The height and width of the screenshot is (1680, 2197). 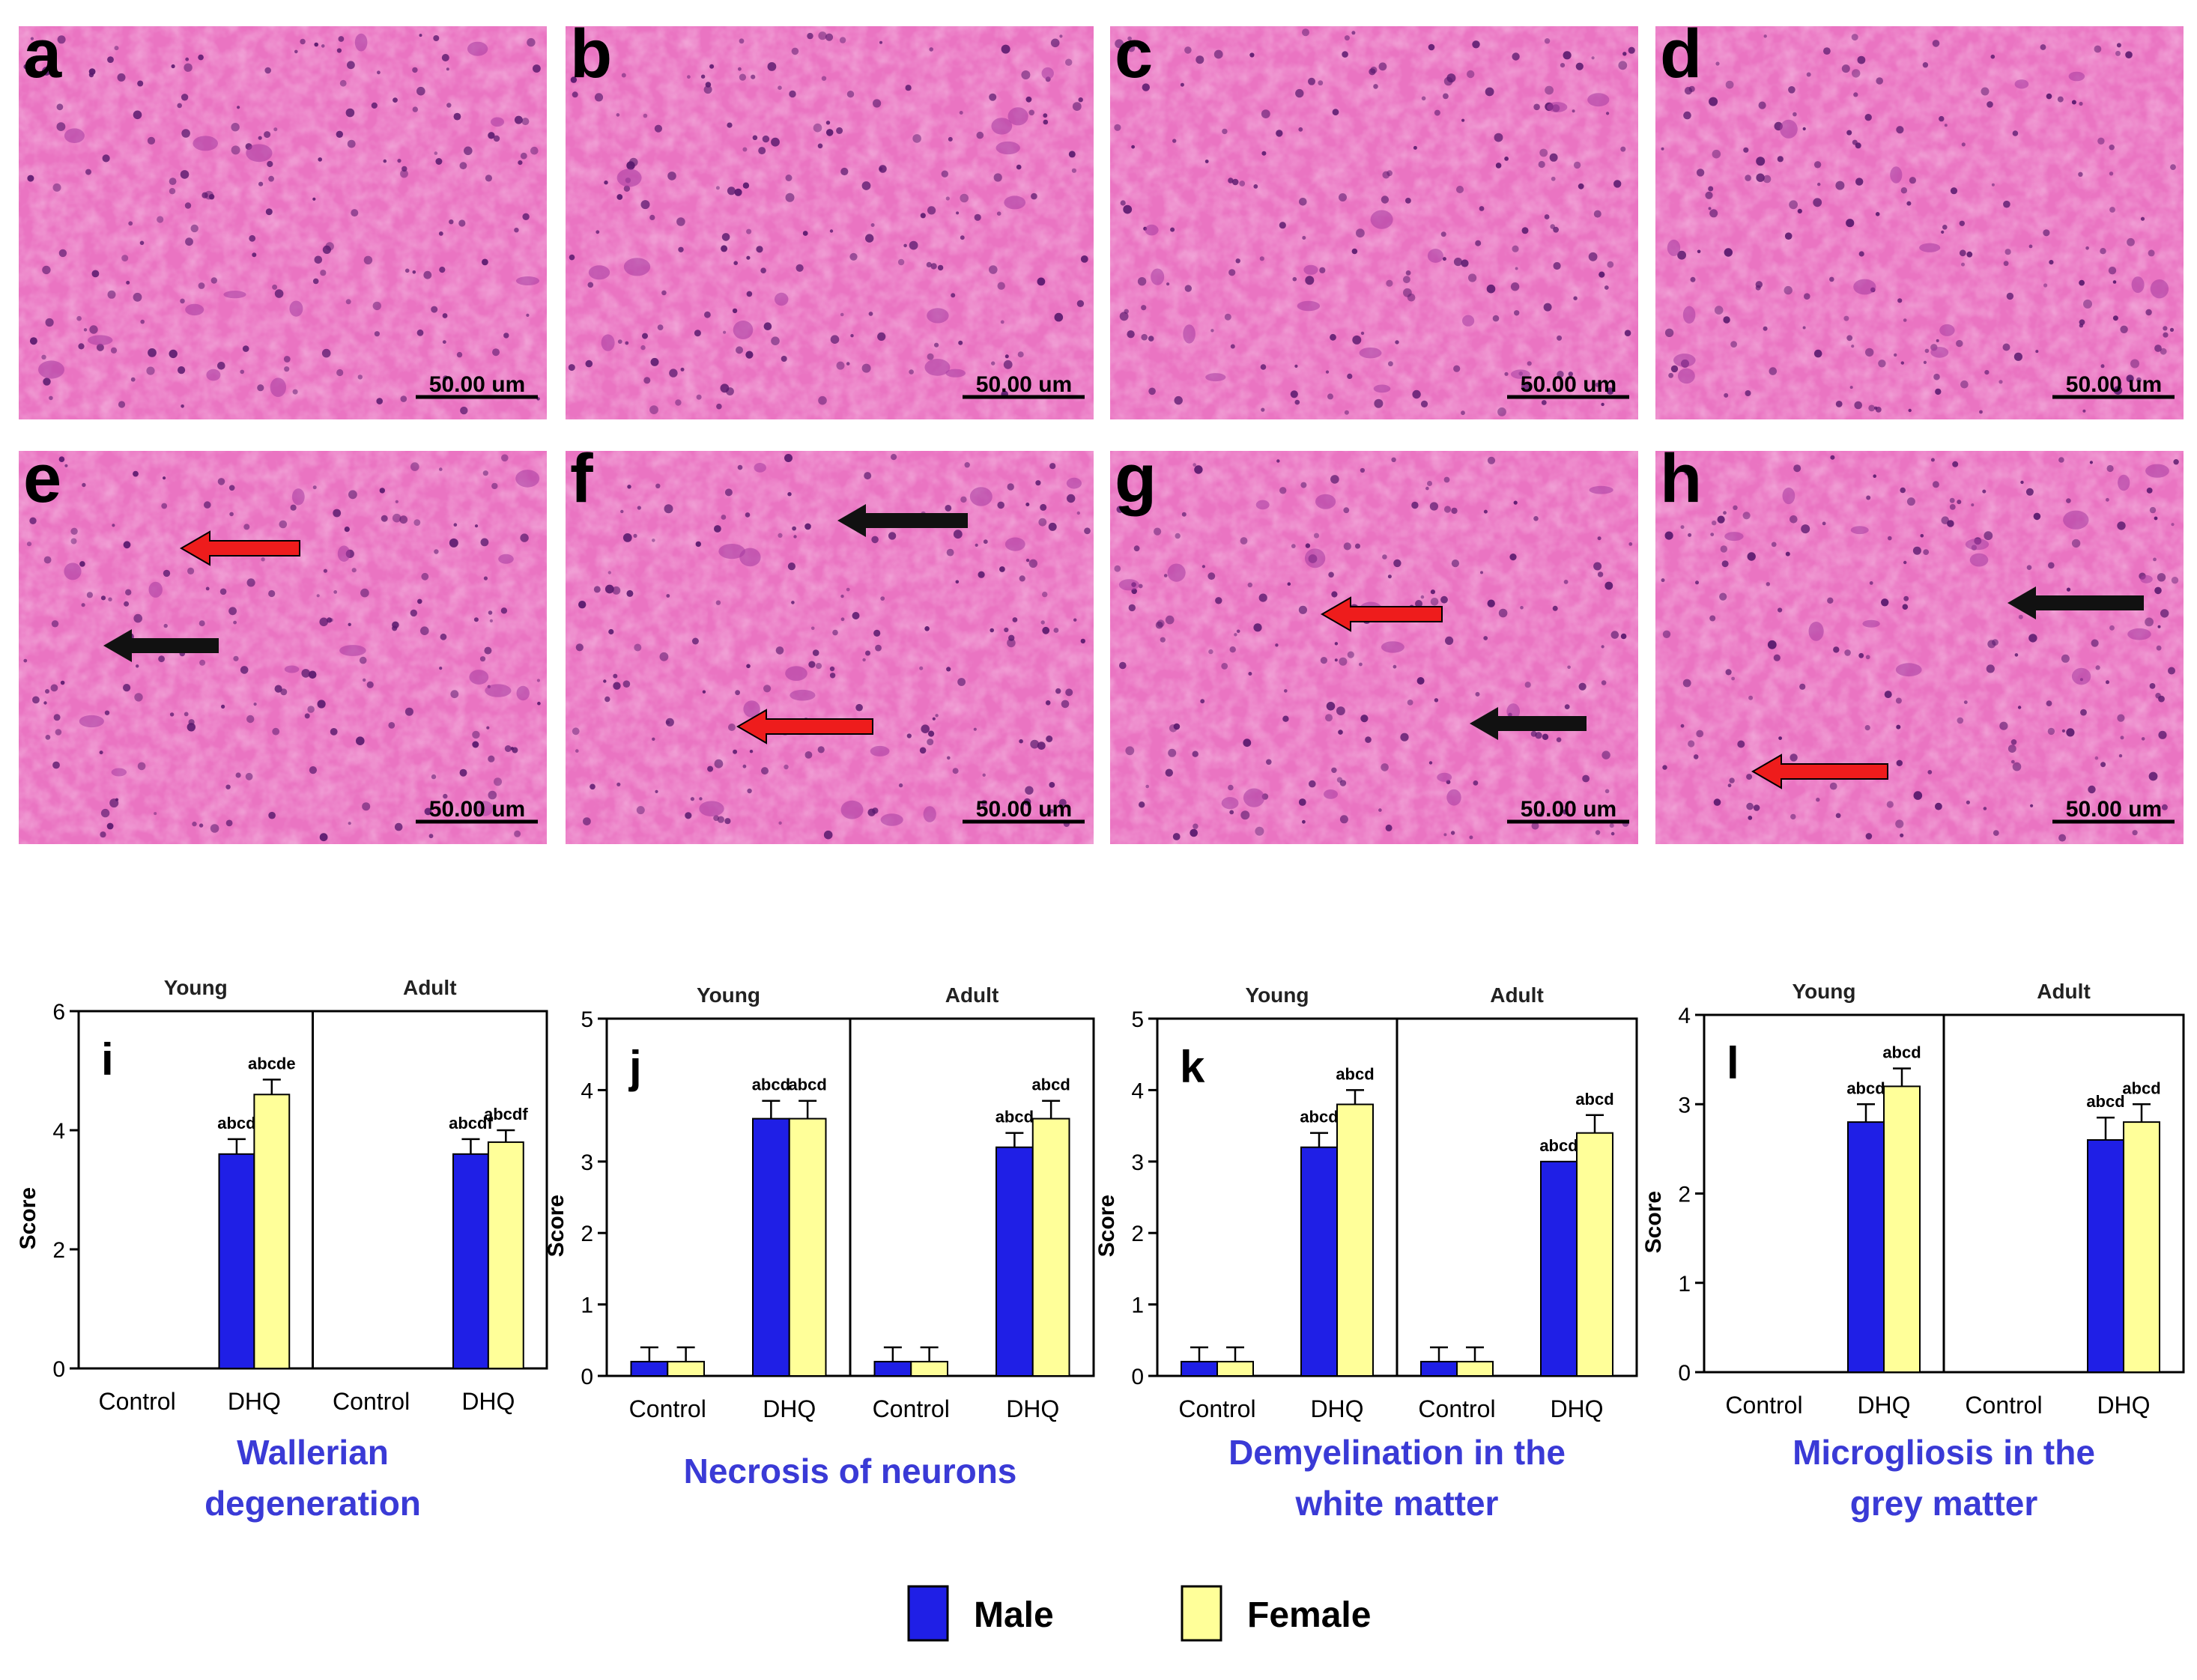 What do you see at coordinates (928, 1613) in the screenshot?
I see `legend-swatch-male` at bounding box center [928, 1613].